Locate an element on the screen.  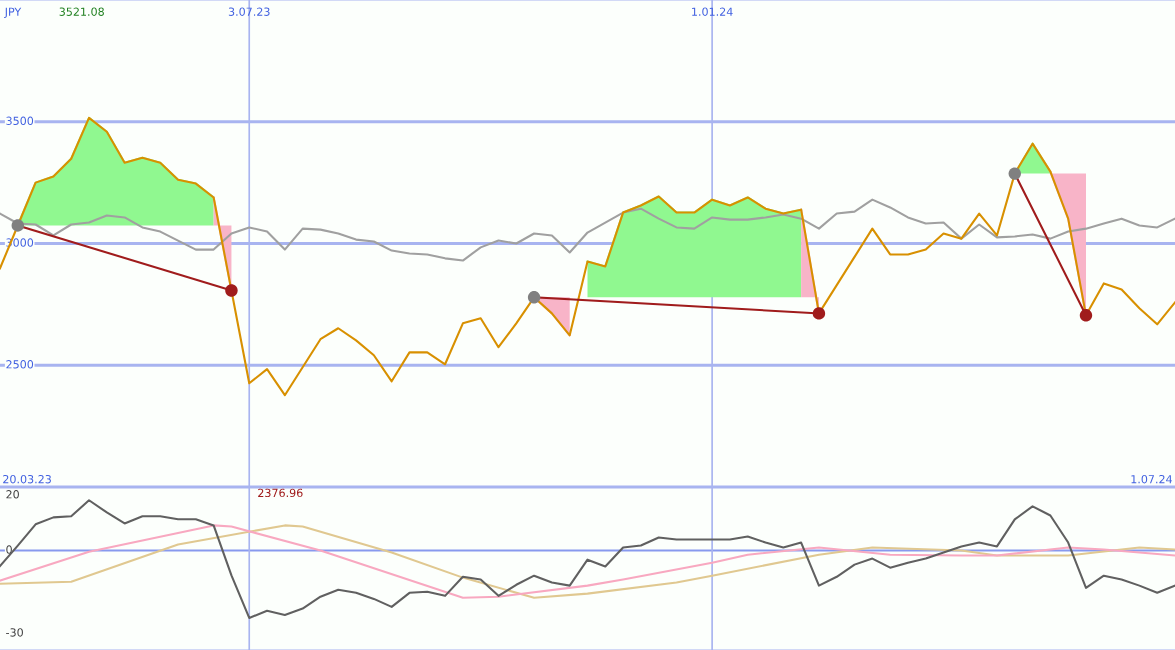
y-tick-label: 3500 is located at coordinates (20, 120).